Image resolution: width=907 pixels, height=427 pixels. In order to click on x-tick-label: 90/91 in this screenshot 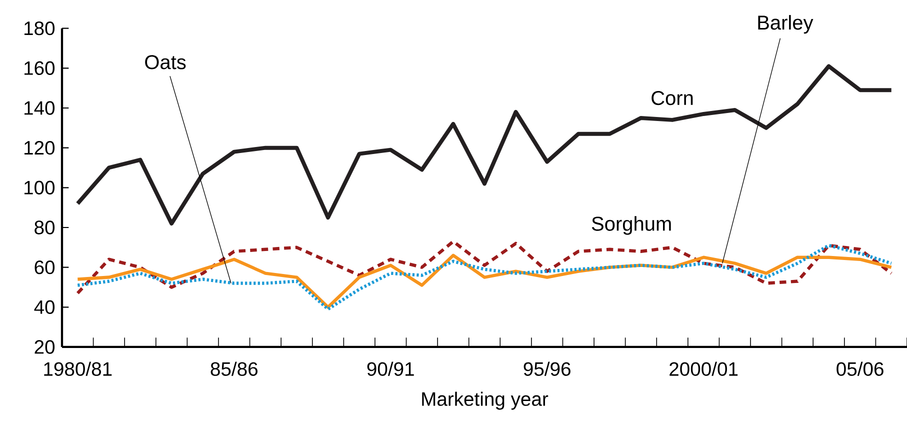, I will do `click(390, 369)`.